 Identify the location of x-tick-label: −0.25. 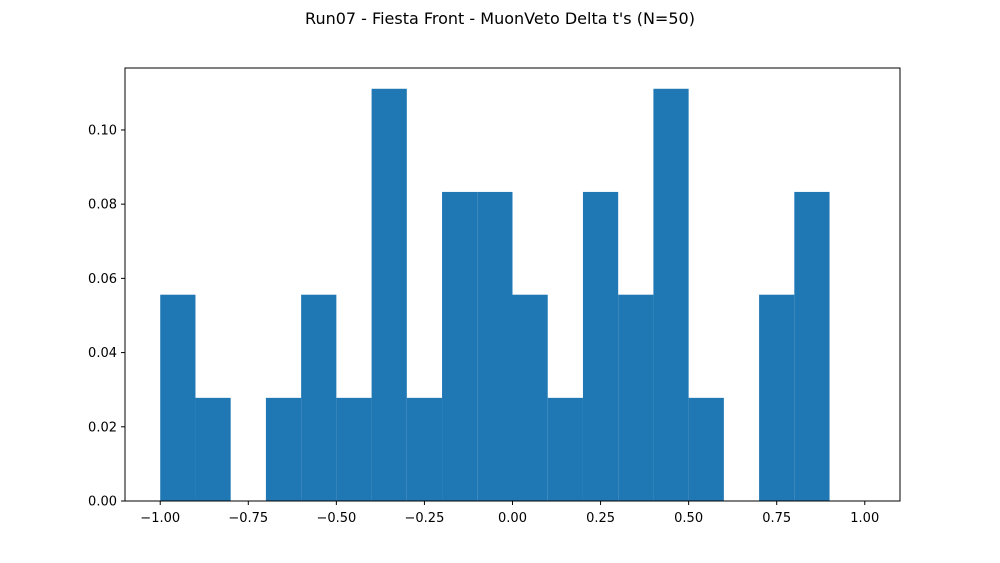
(425, 518).